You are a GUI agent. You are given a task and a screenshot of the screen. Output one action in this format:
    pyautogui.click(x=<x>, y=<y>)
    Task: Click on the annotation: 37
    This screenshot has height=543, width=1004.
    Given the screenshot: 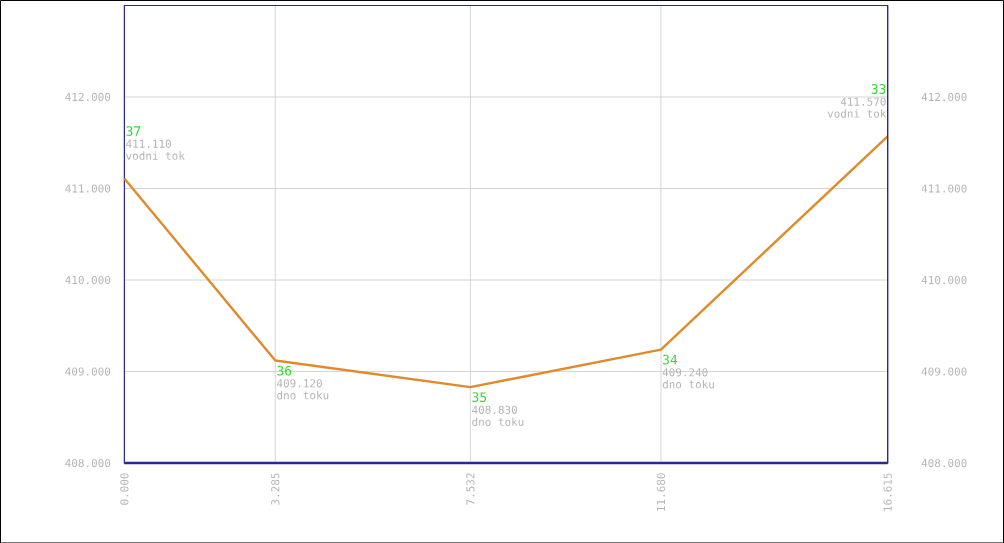 What is the action you would take?
    pyautogui.click(x=133, y=130)
    